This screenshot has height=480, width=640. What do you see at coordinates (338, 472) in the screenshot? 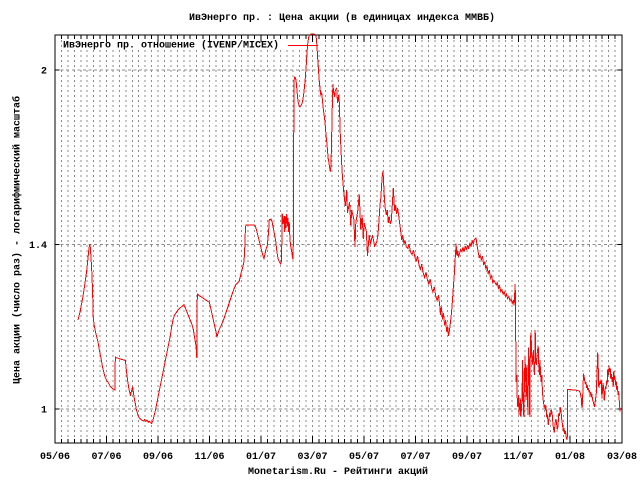
I see `svg-text: Monetarism.Ru - Рейтинги акций` at bounding box center [338, 472].